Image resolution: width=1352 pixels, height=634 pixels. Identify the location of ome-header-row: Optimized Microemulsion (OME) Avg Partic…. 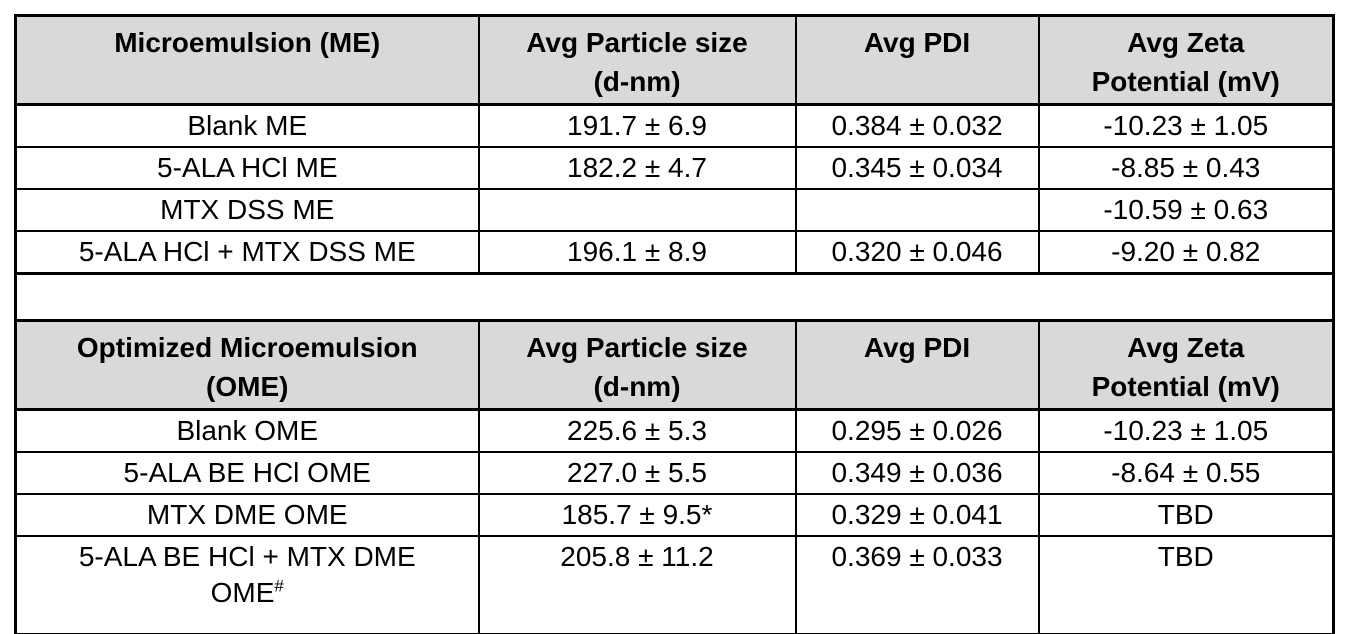
(674, 365).